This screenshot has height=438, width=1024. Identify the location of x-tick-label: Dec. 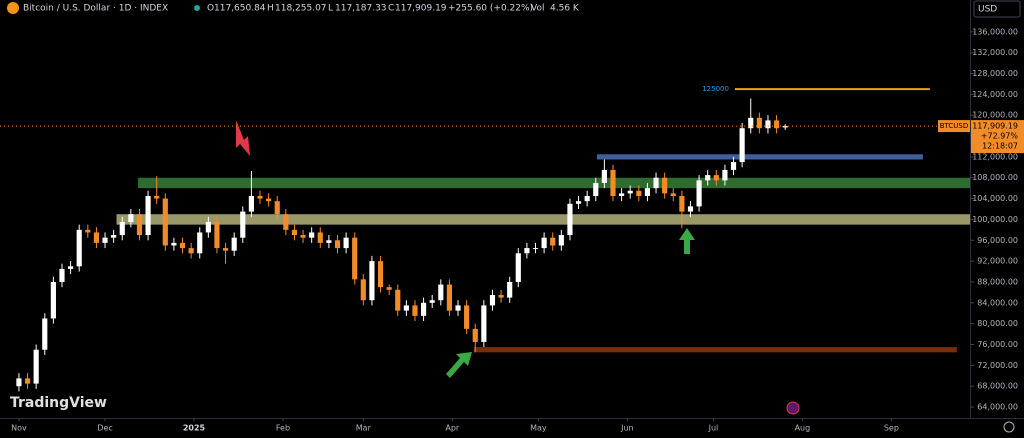
(104, 428).